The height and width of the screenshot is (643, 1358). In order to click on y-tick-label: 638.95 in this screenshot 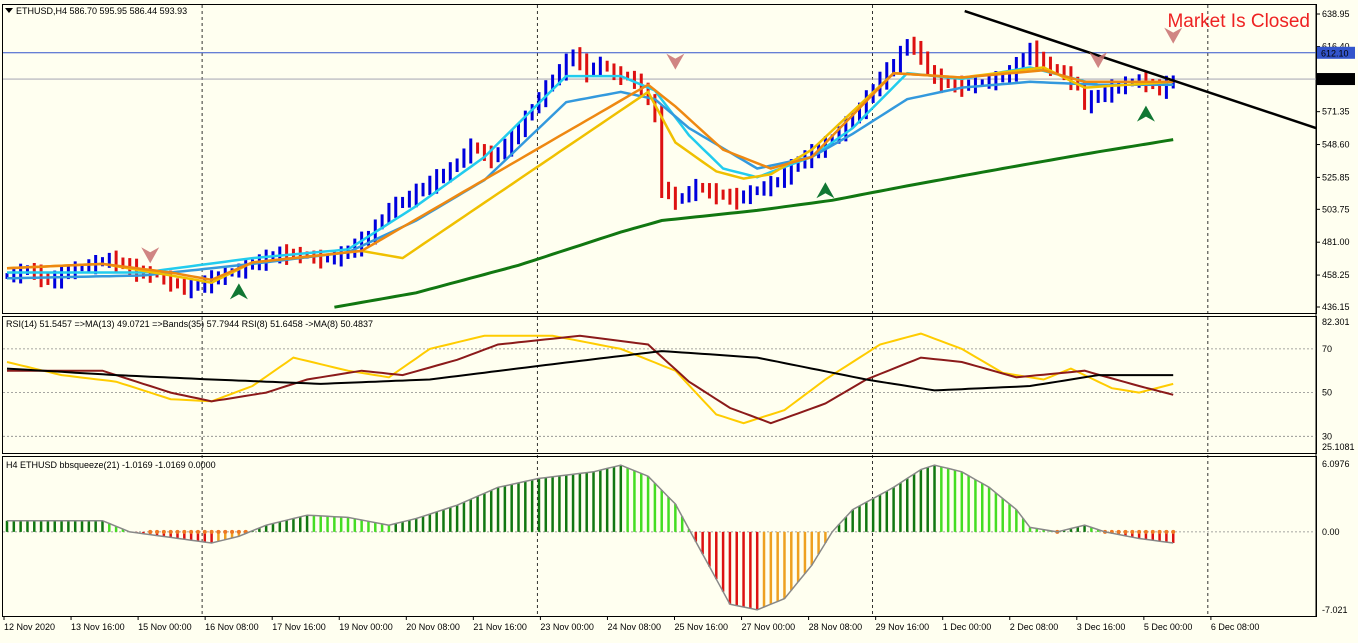, I will do `click(1336, 14)`.